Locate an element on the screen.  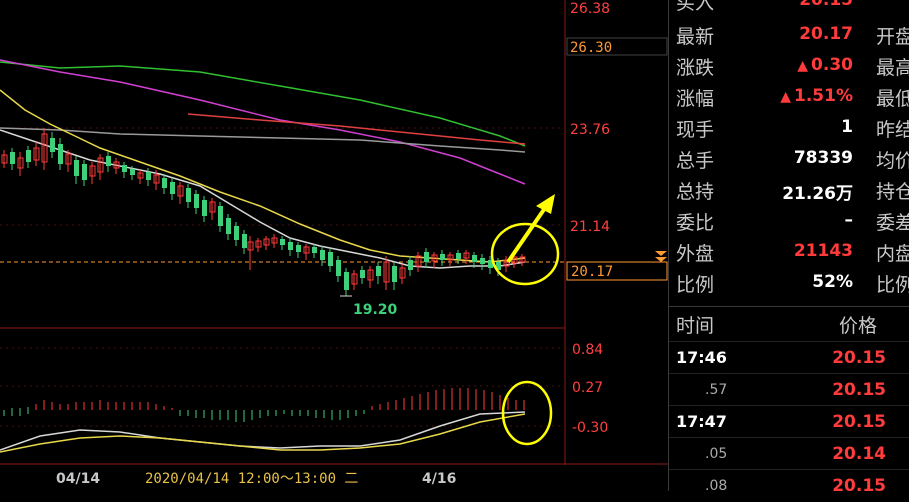
quote-label-open-interest: 总持 is located at coordinates (695, 192).